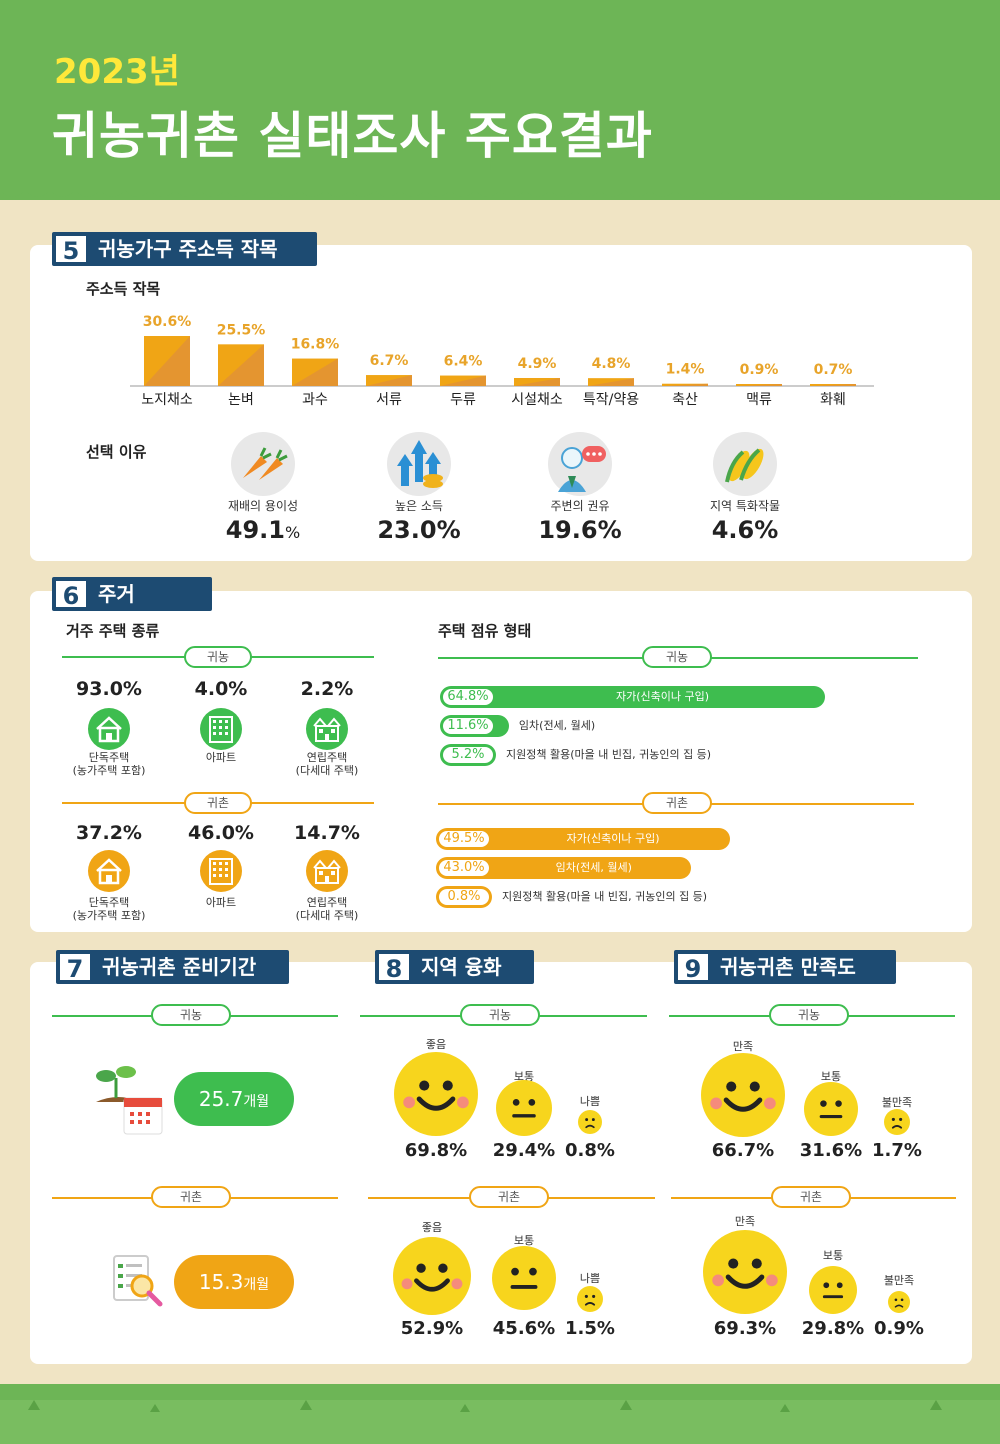  Describe the element at coordinates (327, 729) in the screenshot. I see `townhouse-icon` at that location.